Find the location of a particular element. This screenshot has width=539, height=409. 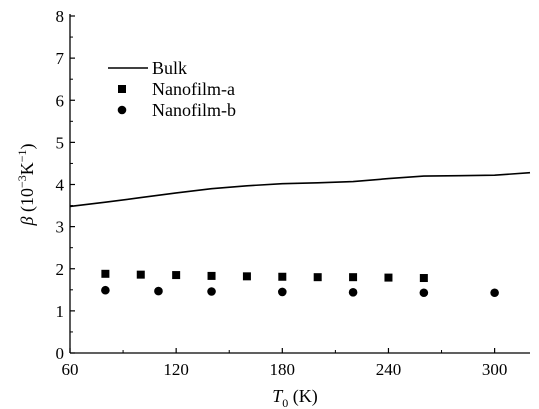

y-axis-unit-post: ) is located at coordinates (27, 146).